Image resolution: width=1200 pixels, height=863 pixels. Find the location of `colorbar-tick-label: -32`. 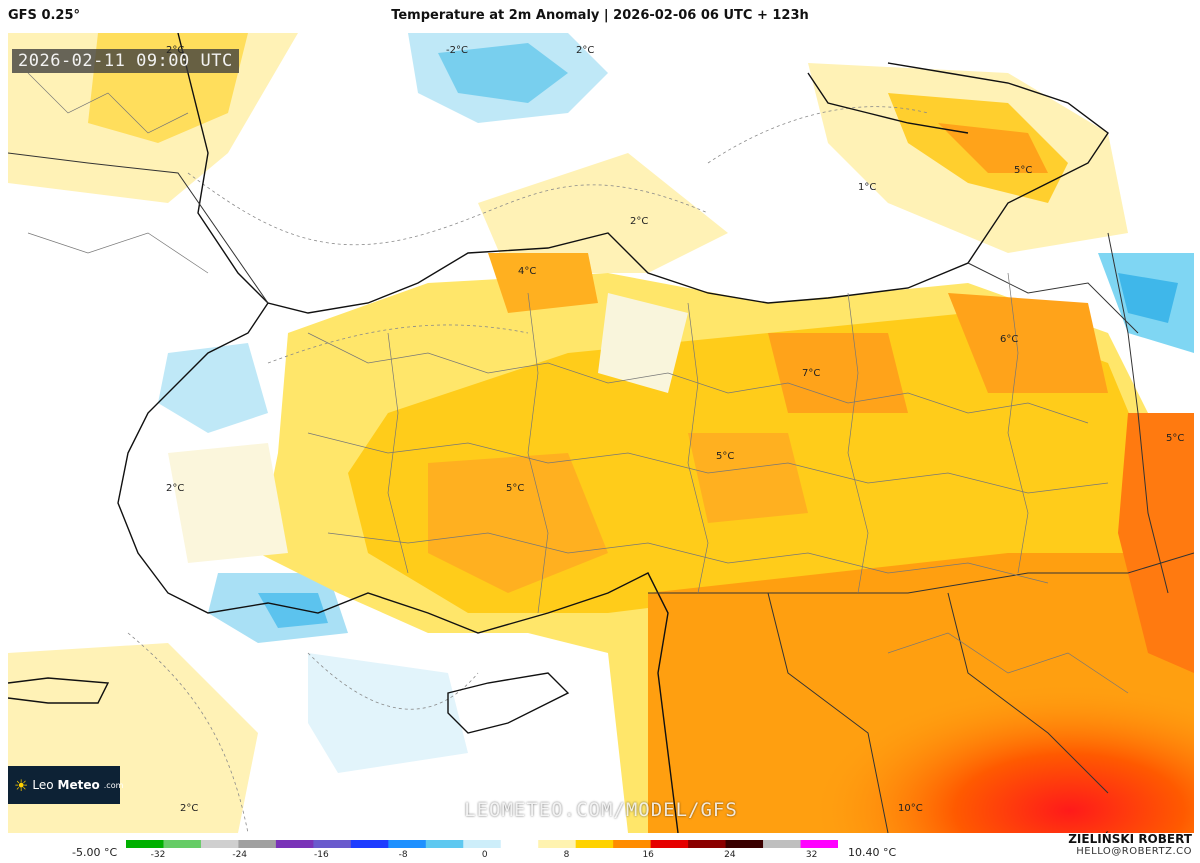

colorbar-tick-label: -32 is located at coordinates (158, 855).